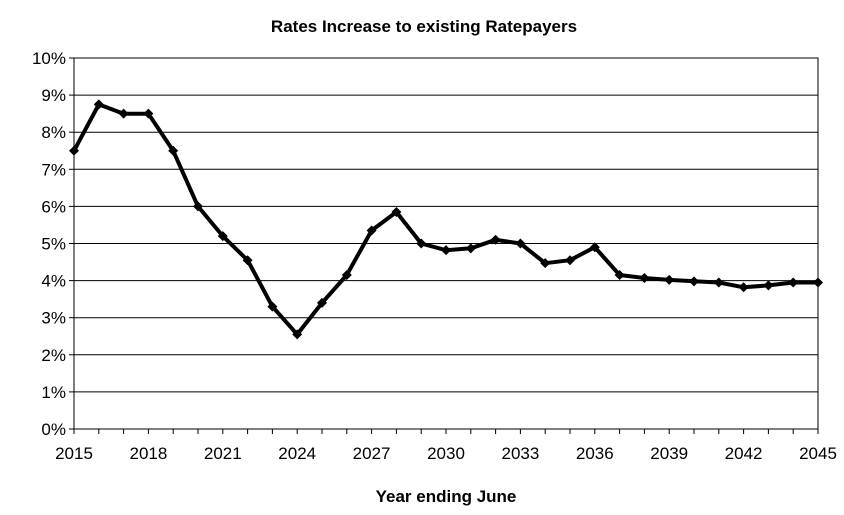 This screenshot has width=844, height=515. I want to click on y-tick-label: 8%, so click(53, 132).